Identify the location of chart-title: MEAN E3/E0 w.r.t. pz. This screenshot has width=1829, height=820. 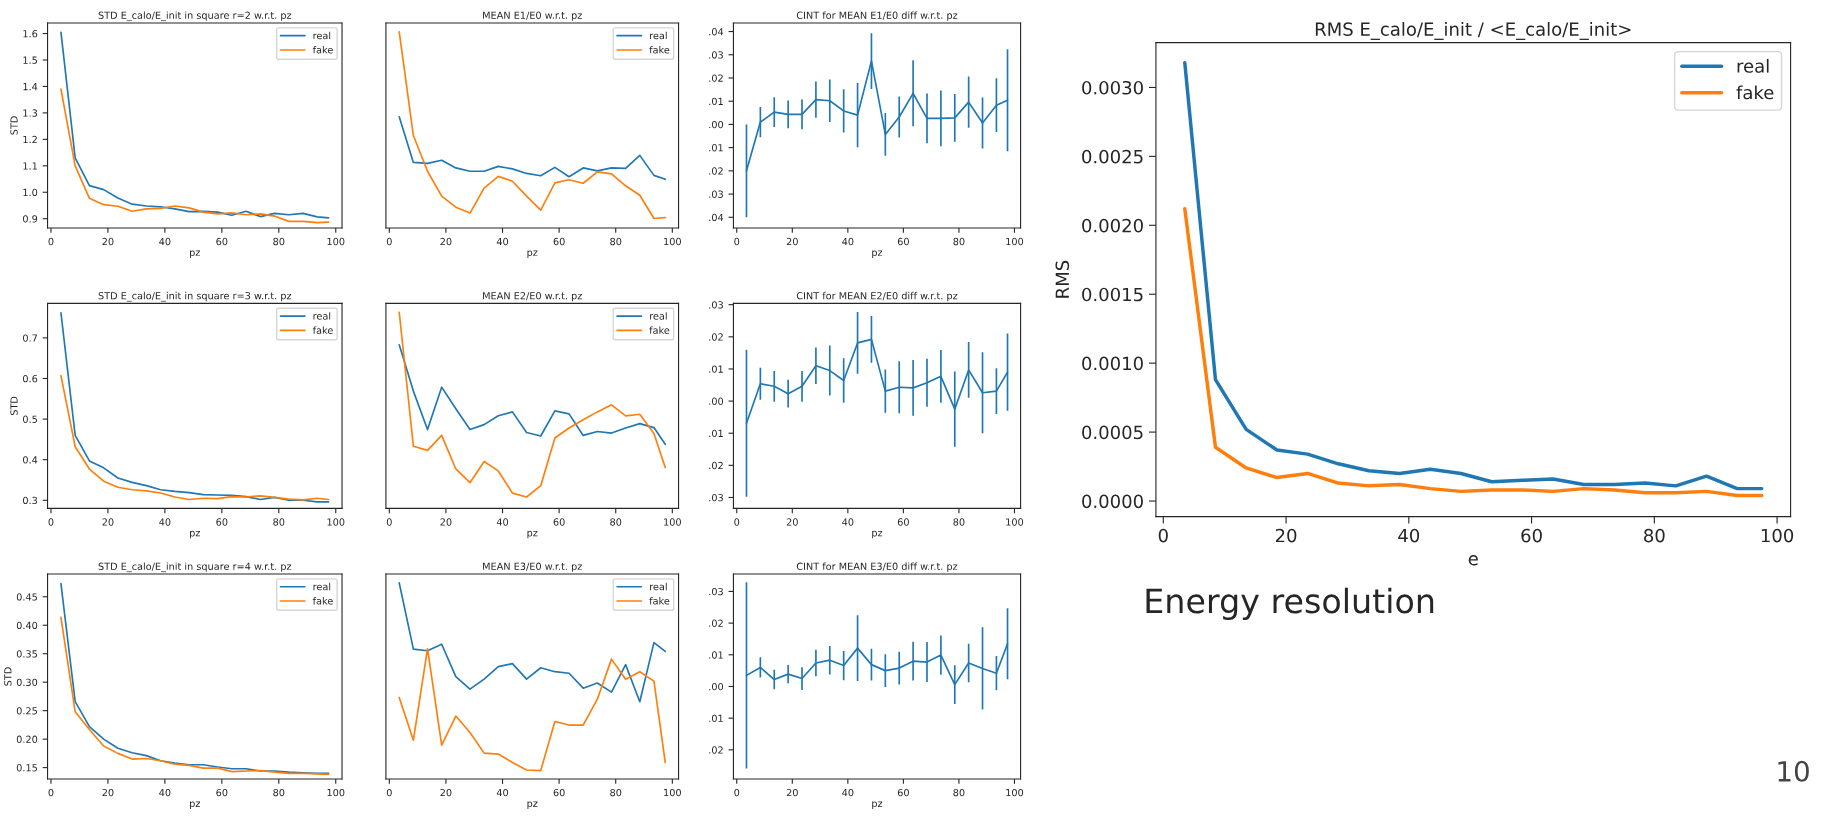
(532, 567).